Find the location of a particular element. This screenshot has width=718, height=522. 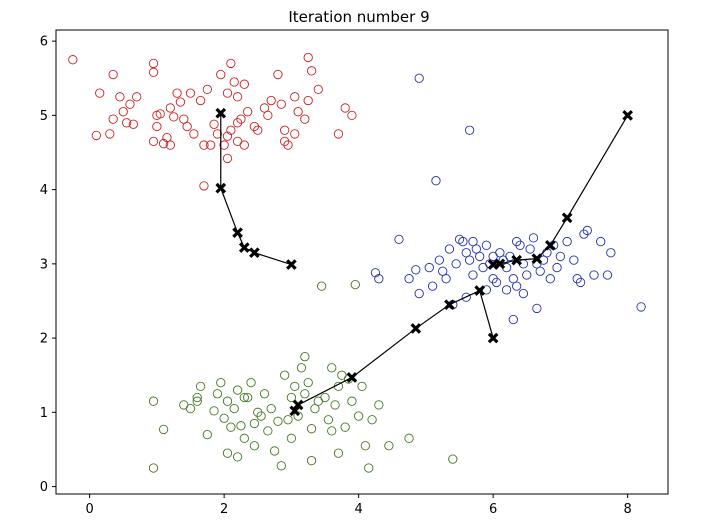

y-tick-label: 5 is located at coordinates (44, 116).